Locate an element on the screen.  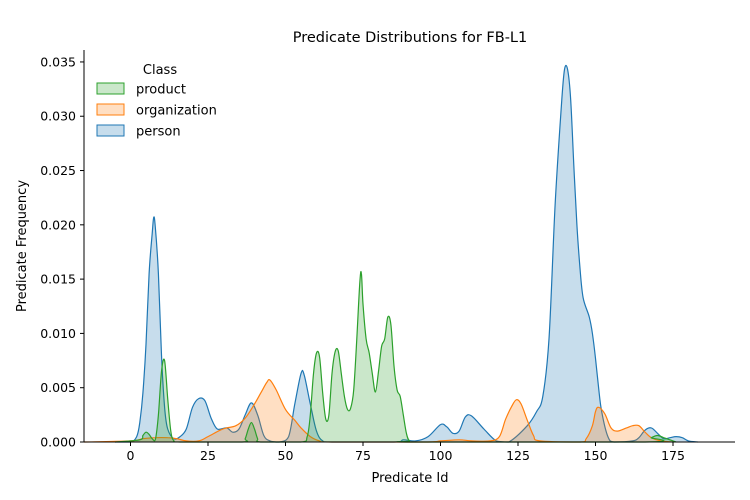
y-ticks: 0.000 0.005 0.010 0.015 0.020 0.025 0.030 0.035 is located at coordinates (62, 252).